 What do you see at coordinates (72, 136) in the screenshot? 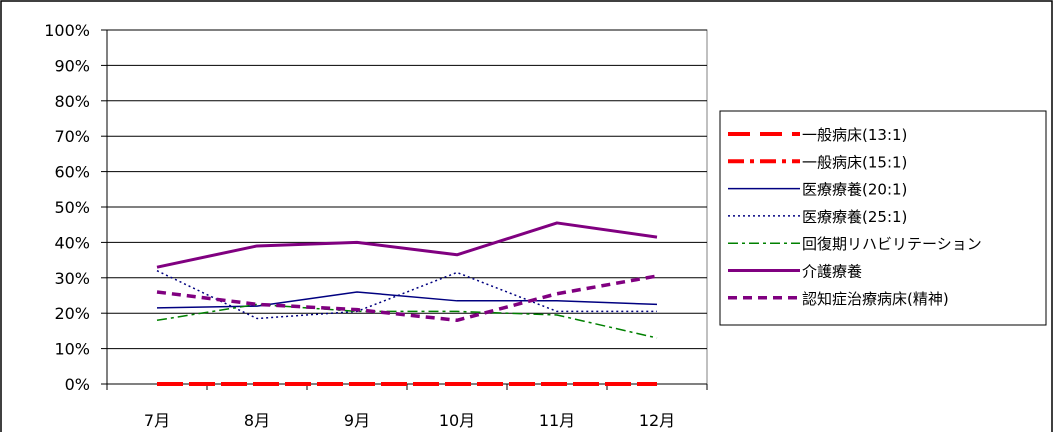
I see `y-tick-label: 70%` at bounding box center [72, 136].